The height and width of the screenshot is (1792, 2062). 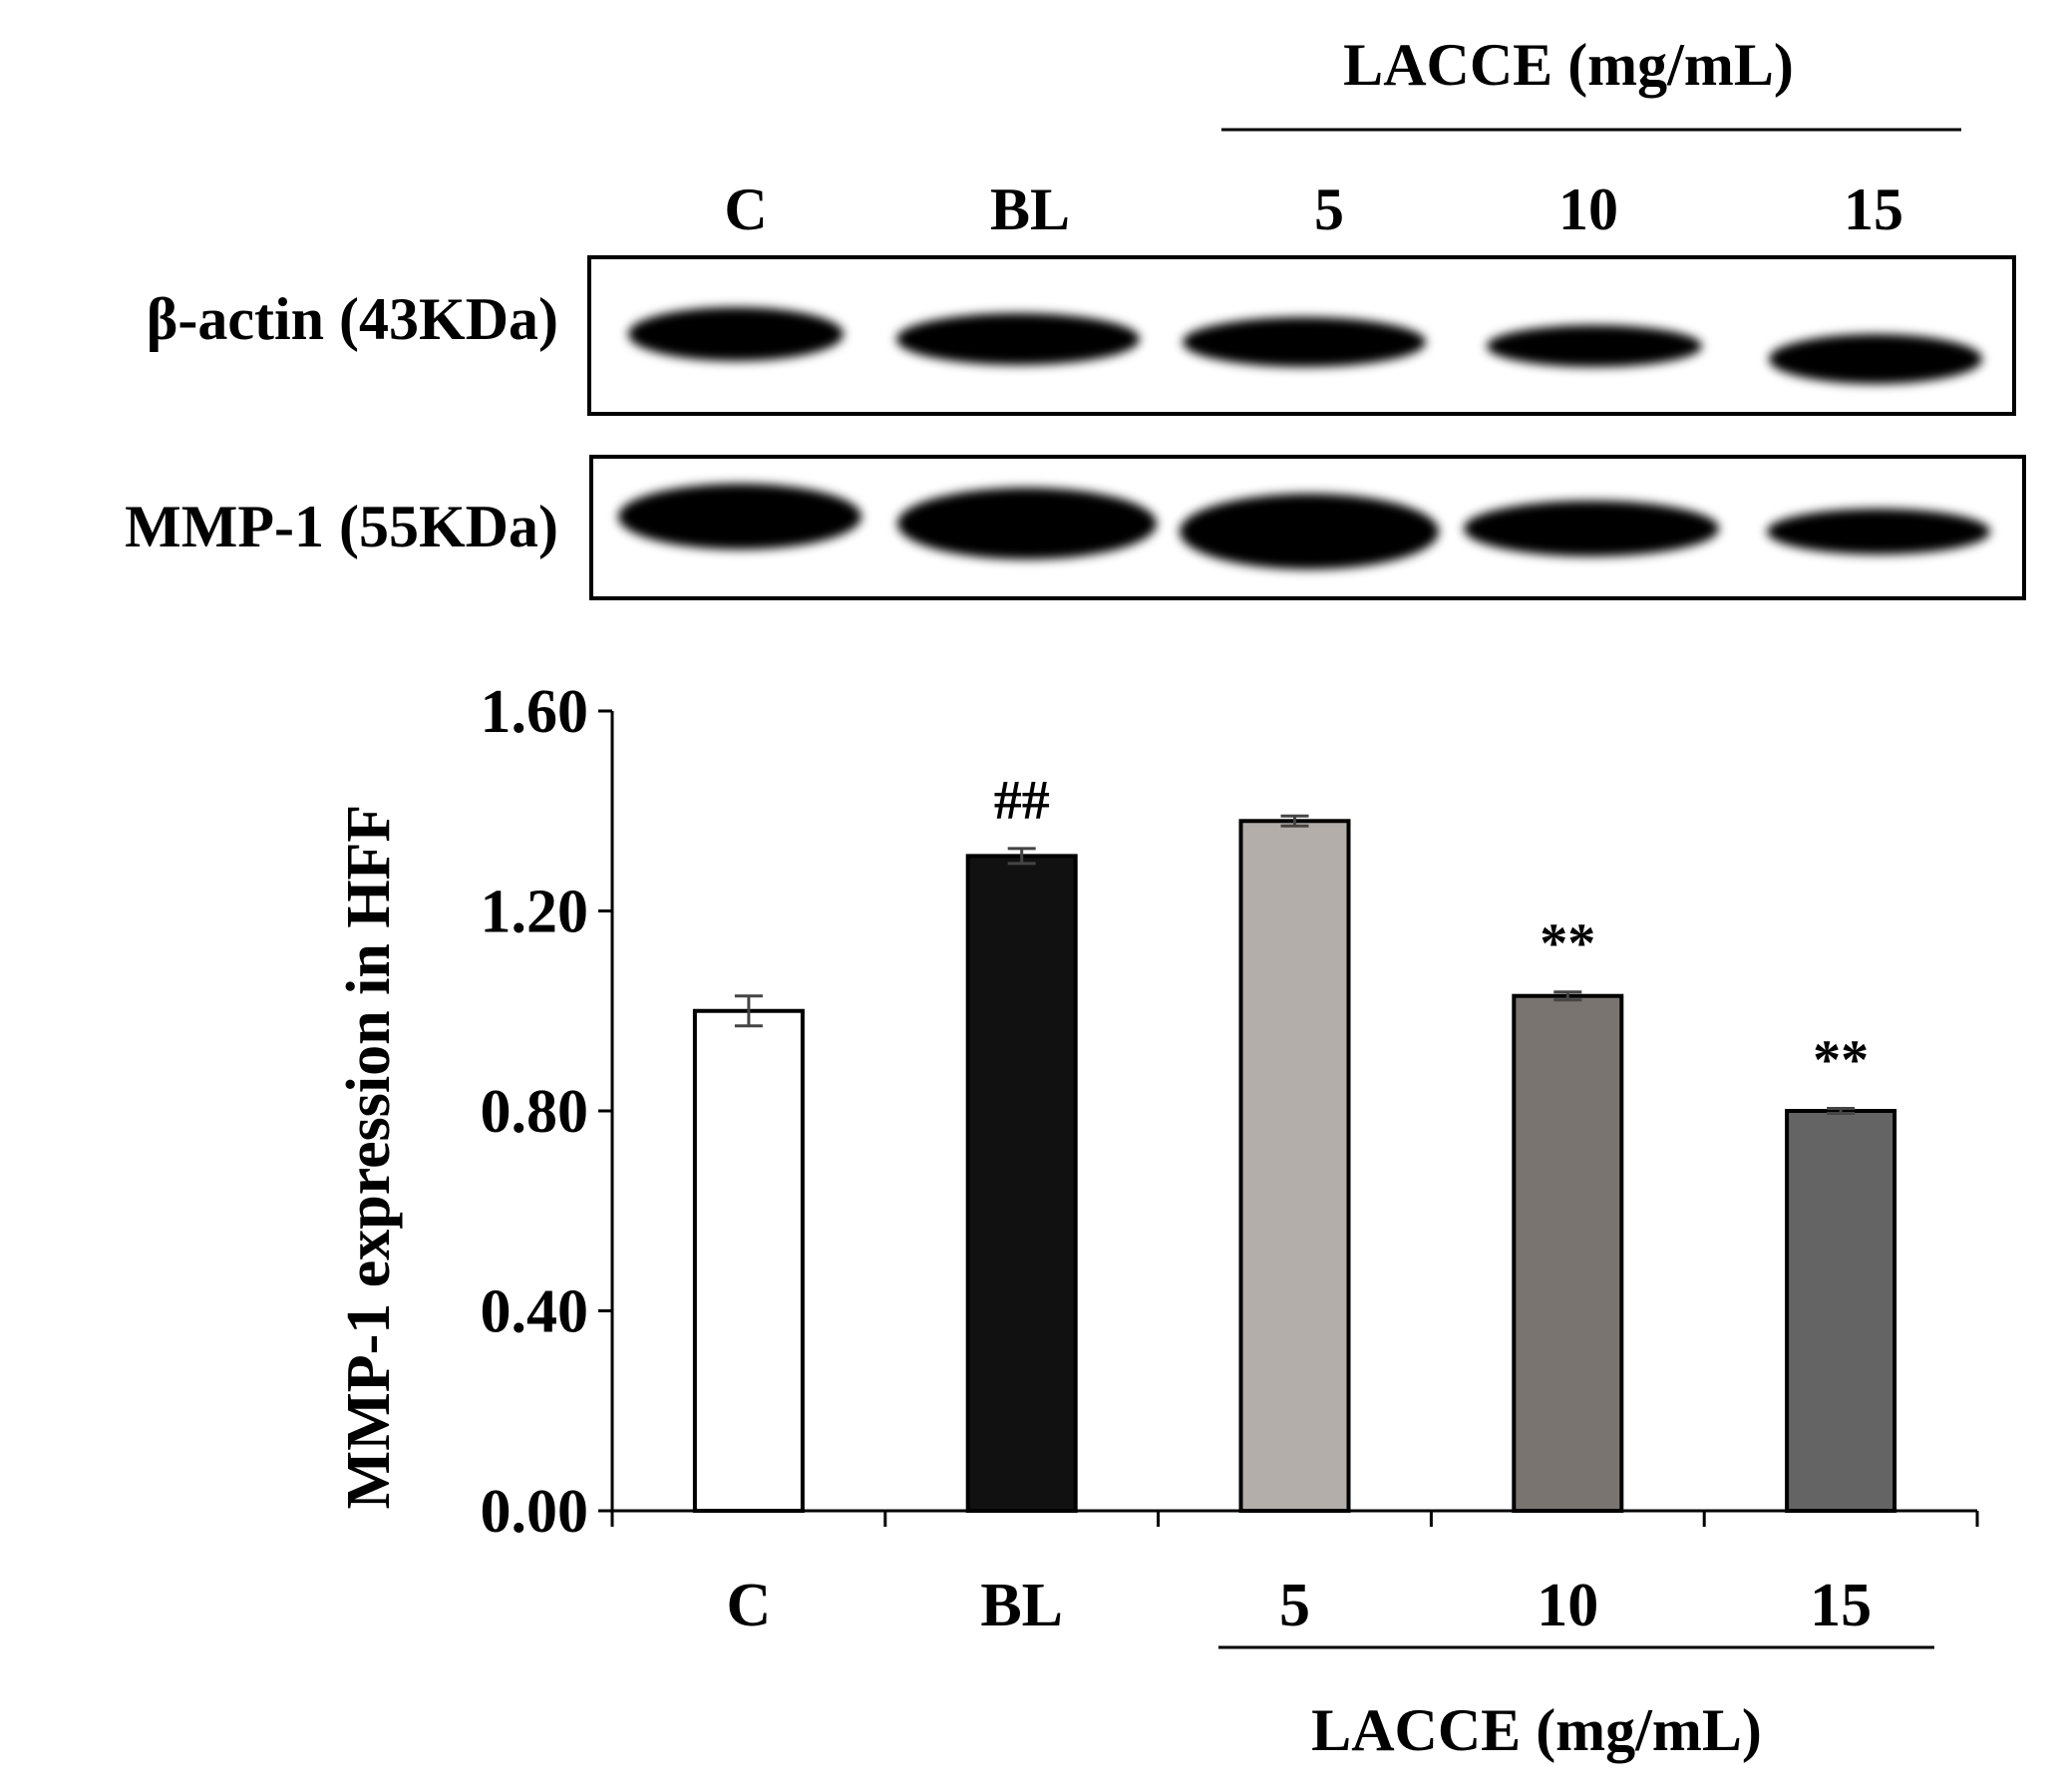 I want to click on band-mmp1-c, so click(x=739, y=516).